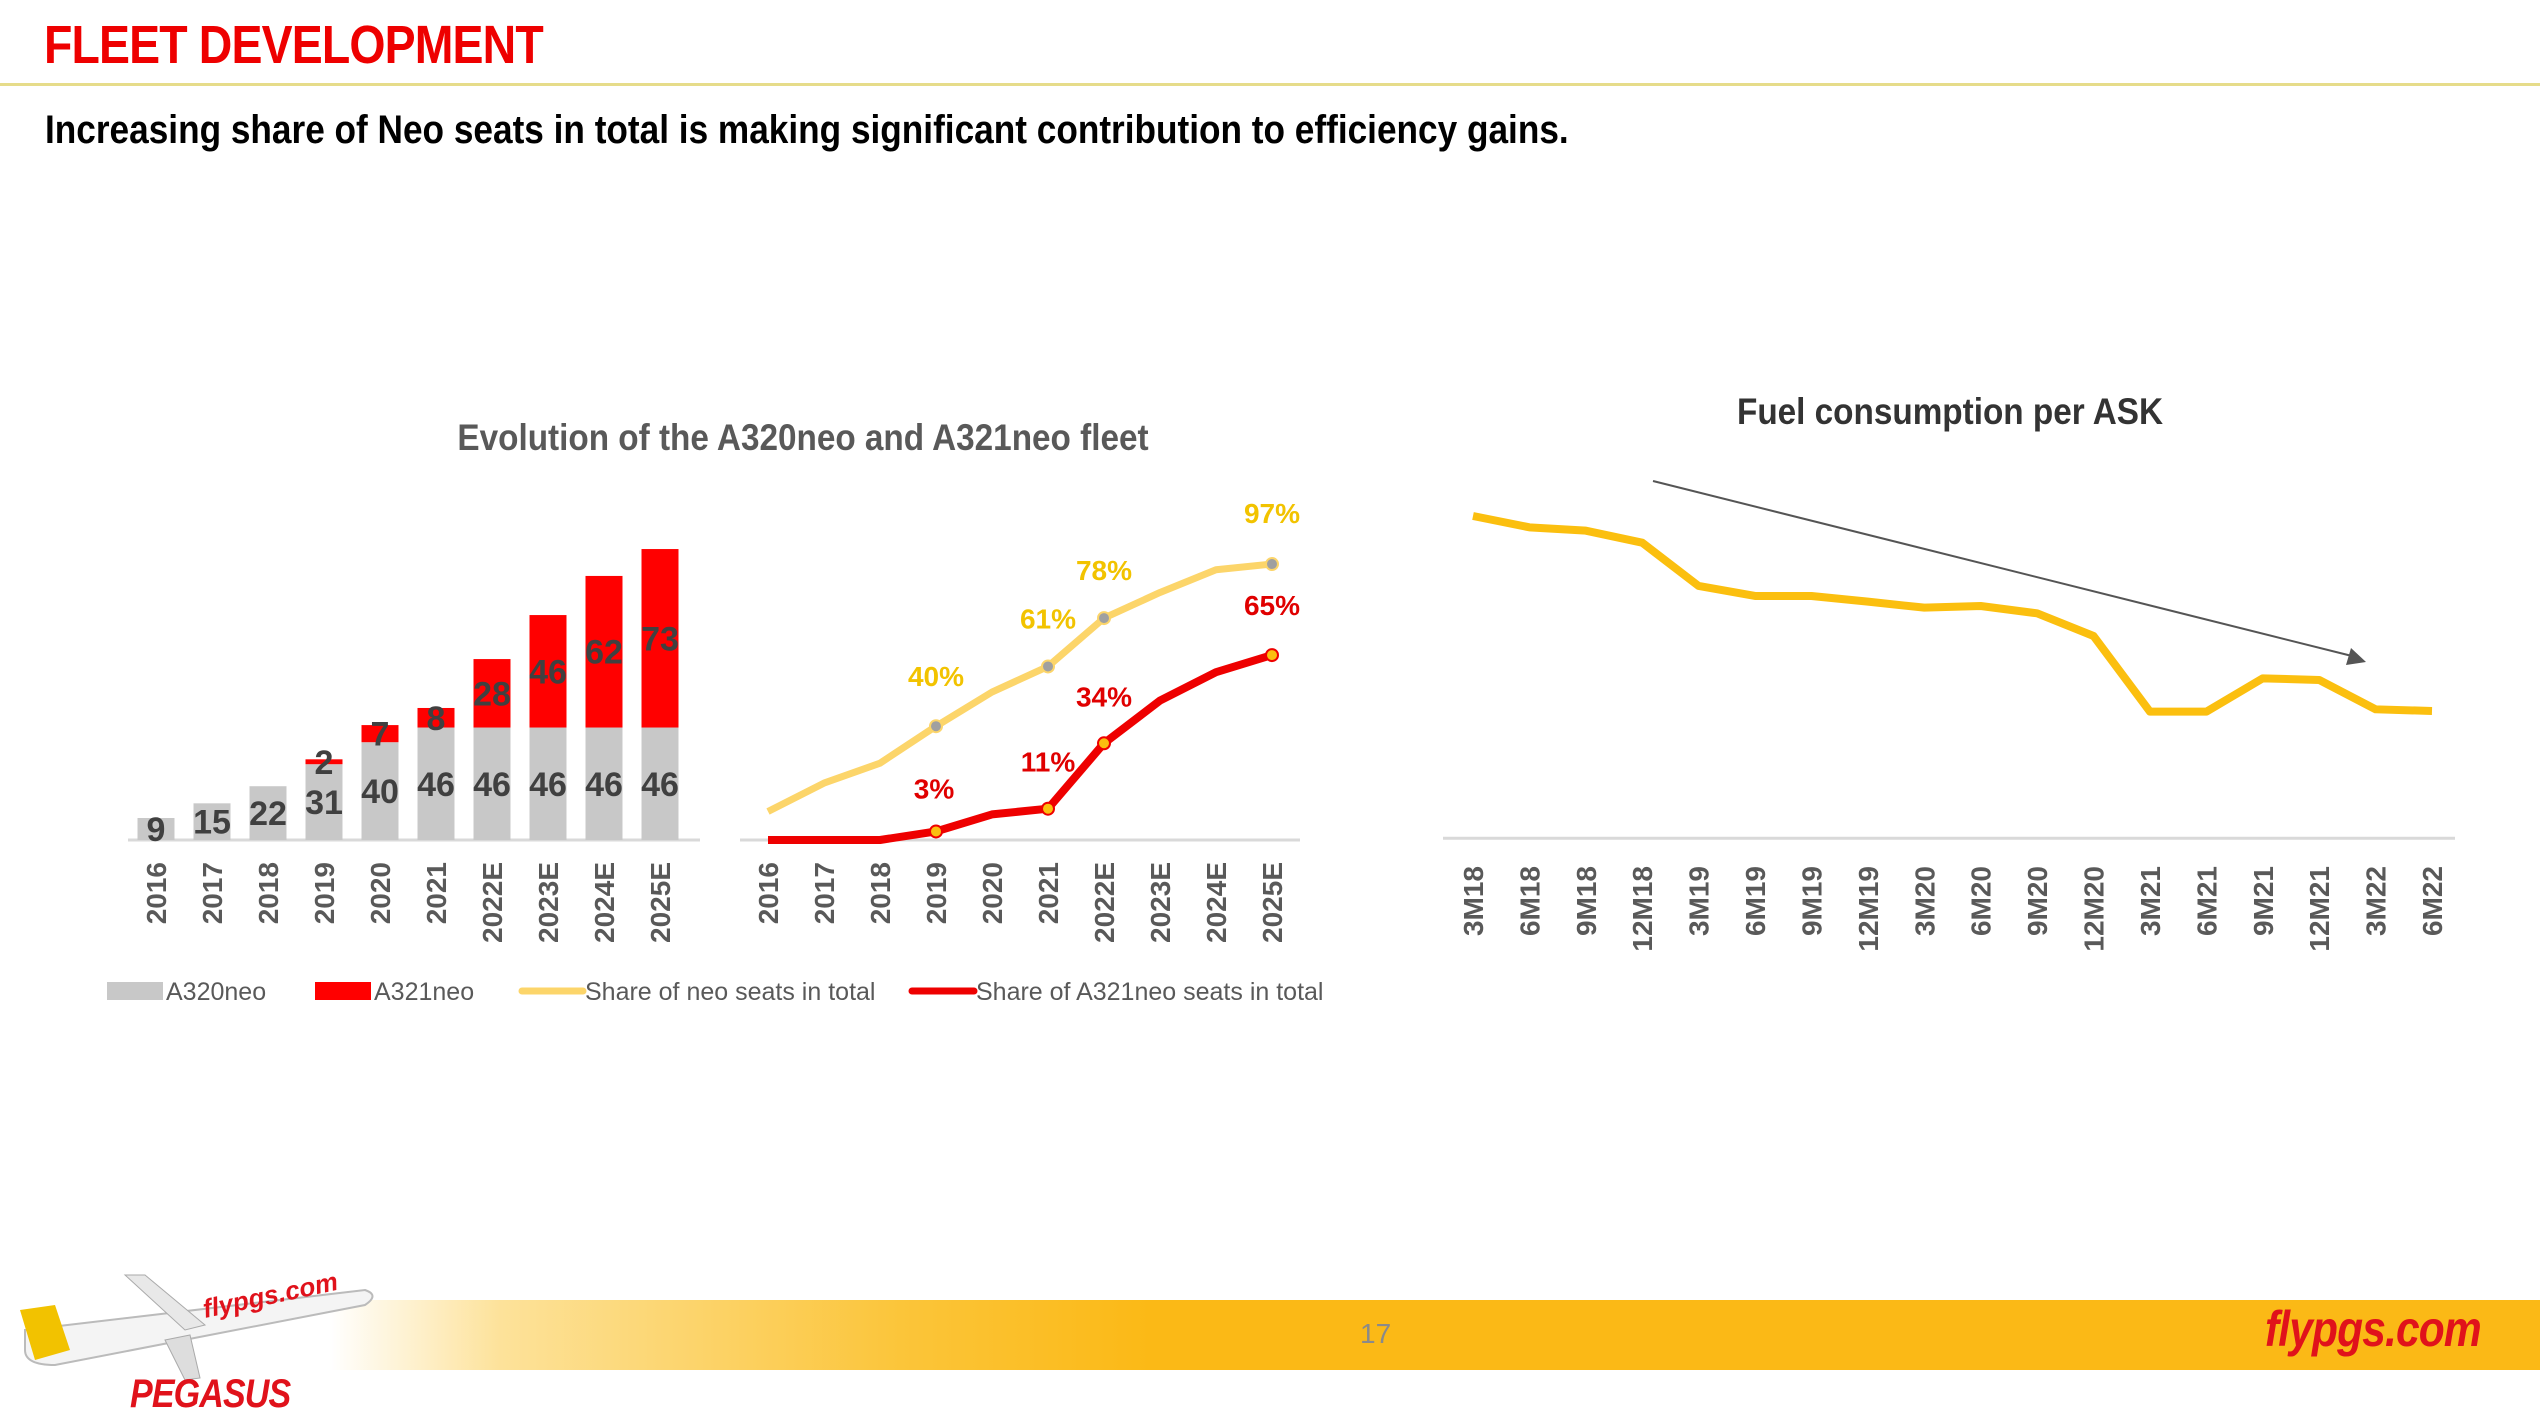 The width and height of the screenshot is (2540, 1417). What do you see at coordinates (2206, 901) in the screenshot?
I see `x-tick-label: 6M21` at bounding box center [2206, 901].